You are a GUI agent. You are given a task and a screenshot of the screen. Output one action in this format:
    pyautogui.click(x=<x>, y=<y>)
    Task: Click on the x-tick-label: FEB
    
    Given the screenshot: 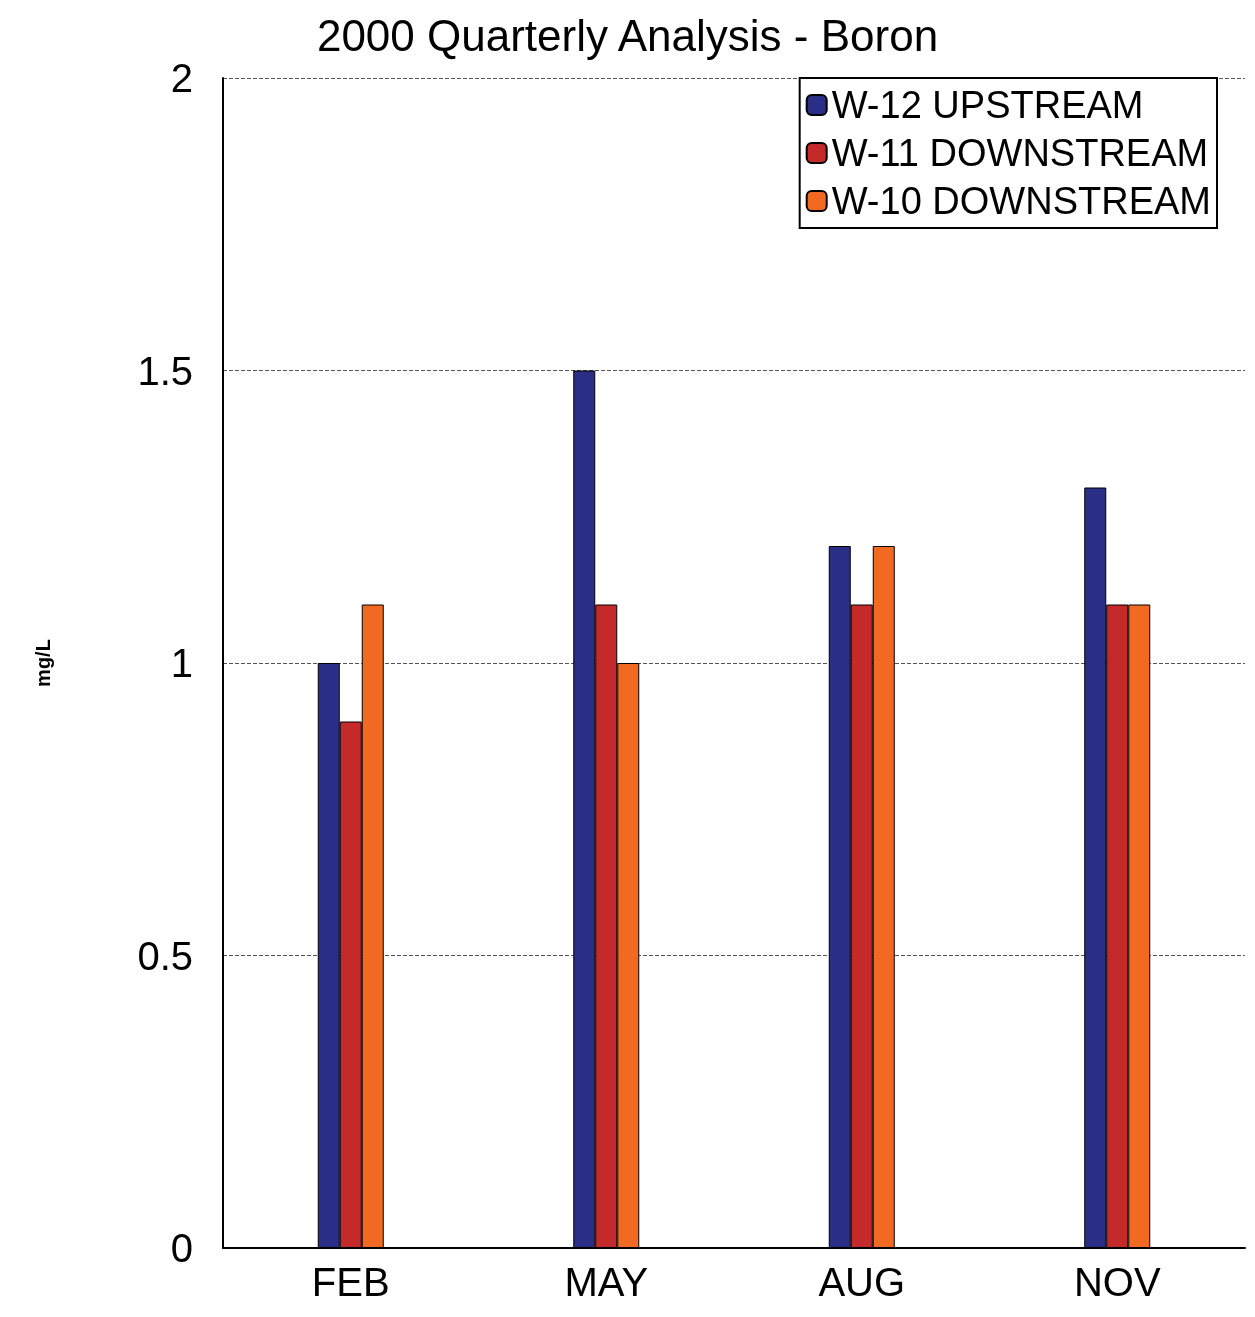 What is the action you would take?
    pyautogui.click(x=350, y=1282)
    